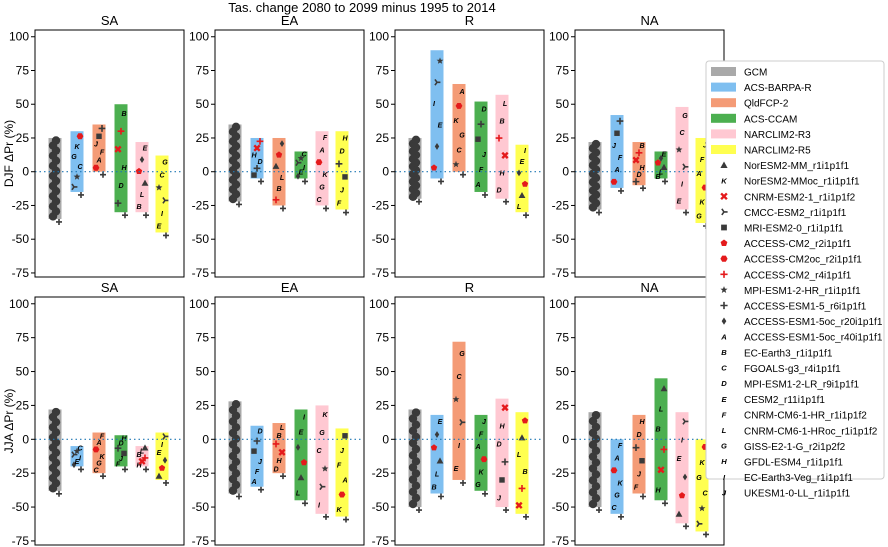 The width and height of the screenshot is (888, 547). I want to click on y-tick-label: 25, so click(563, 405).